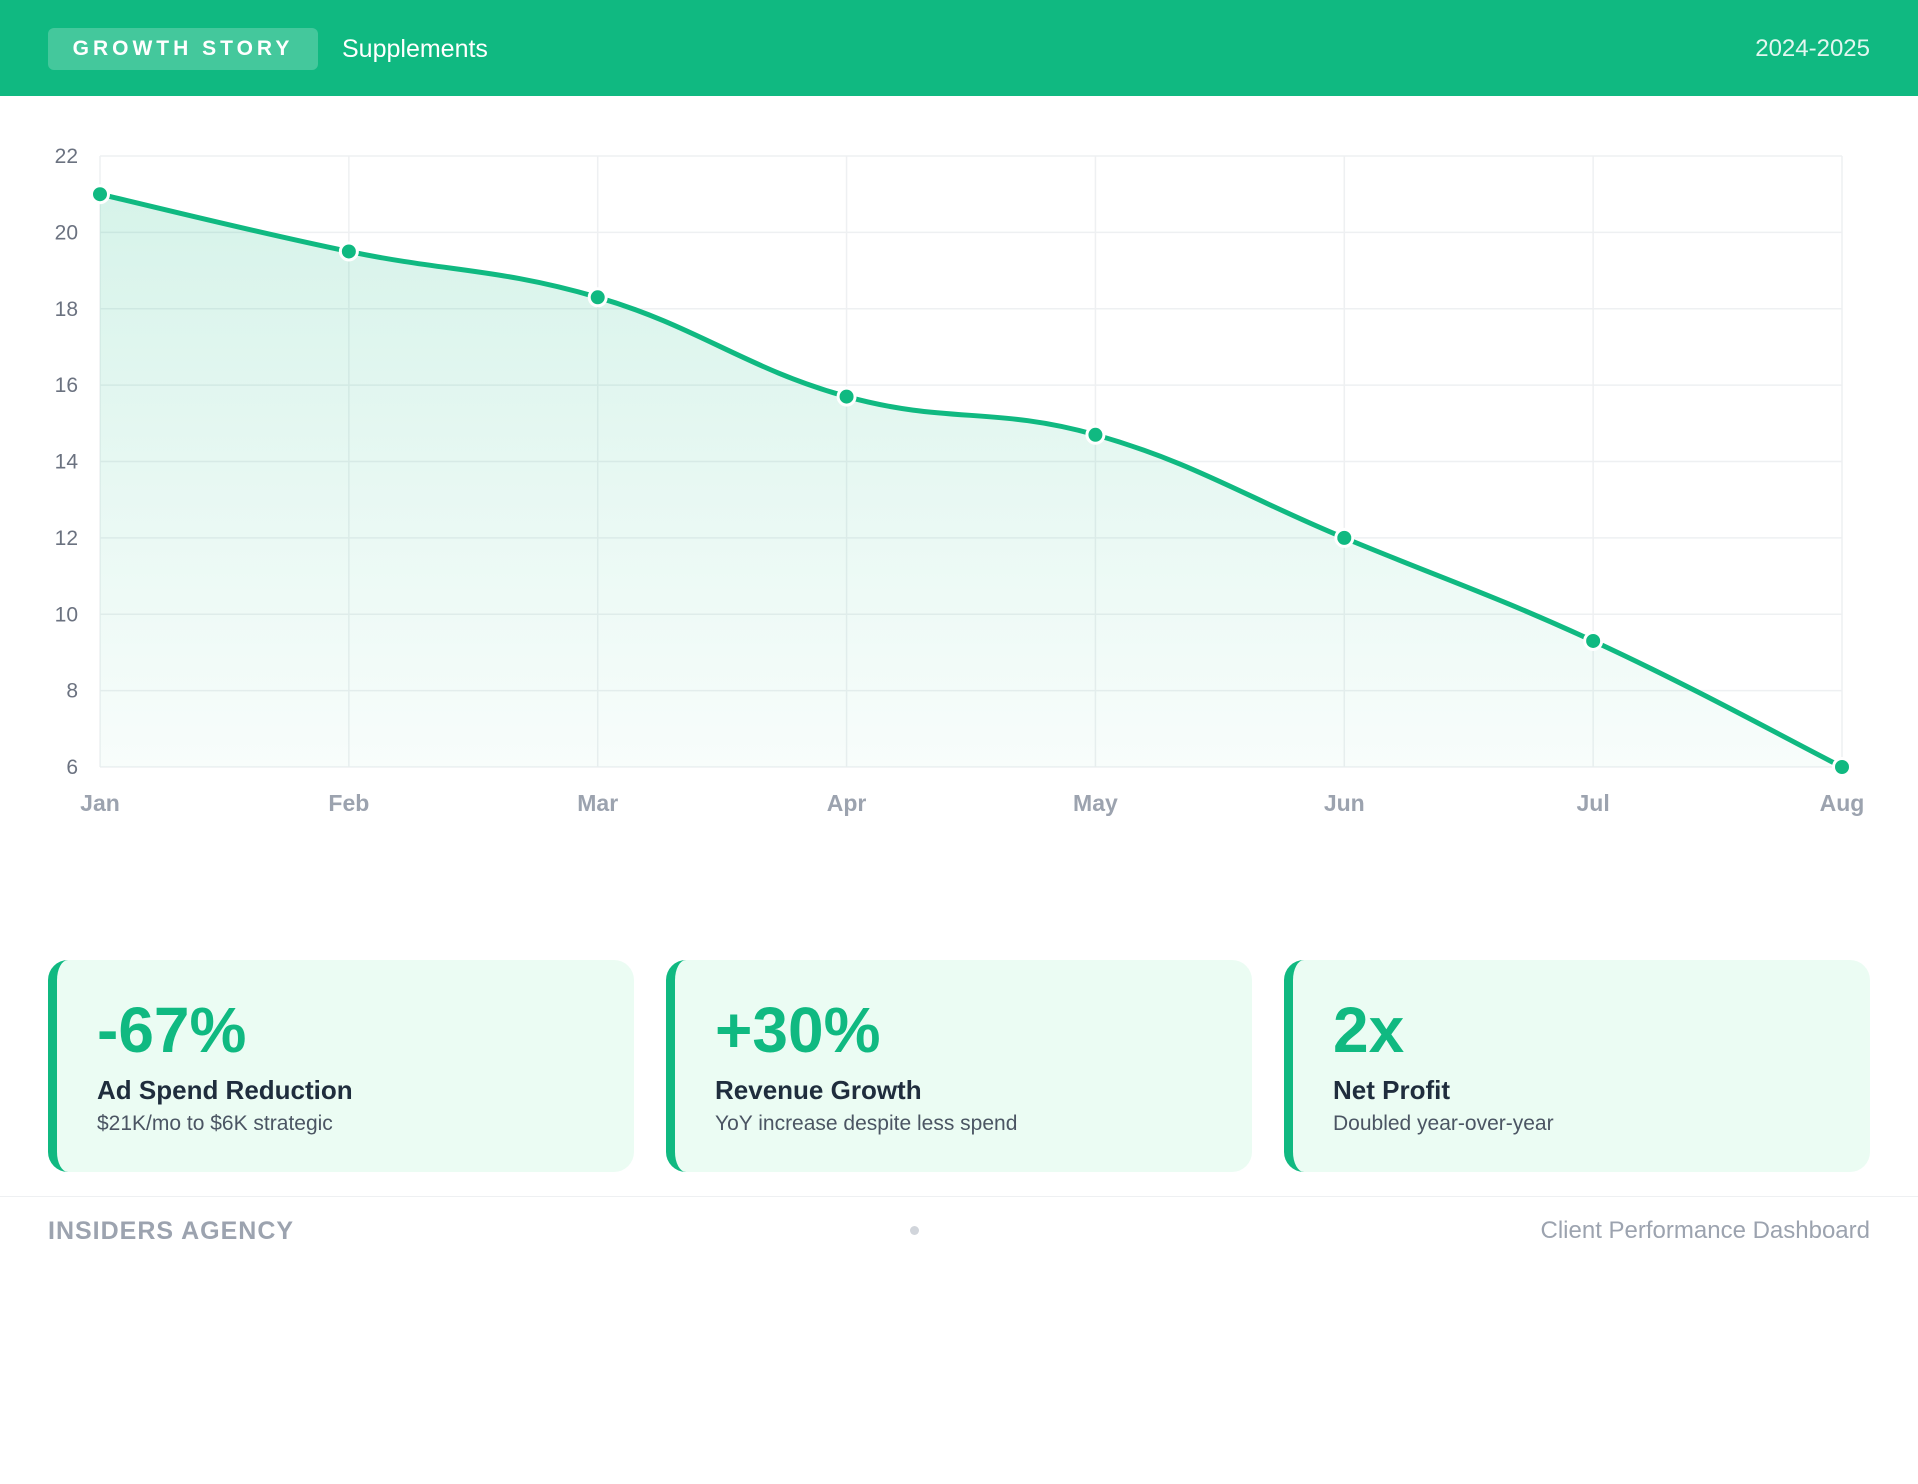 This screenshot has height=1484, width=1918. Describe the element at coordinates (597, 297) in the screenshot. I see `data-point-mar` at that location.